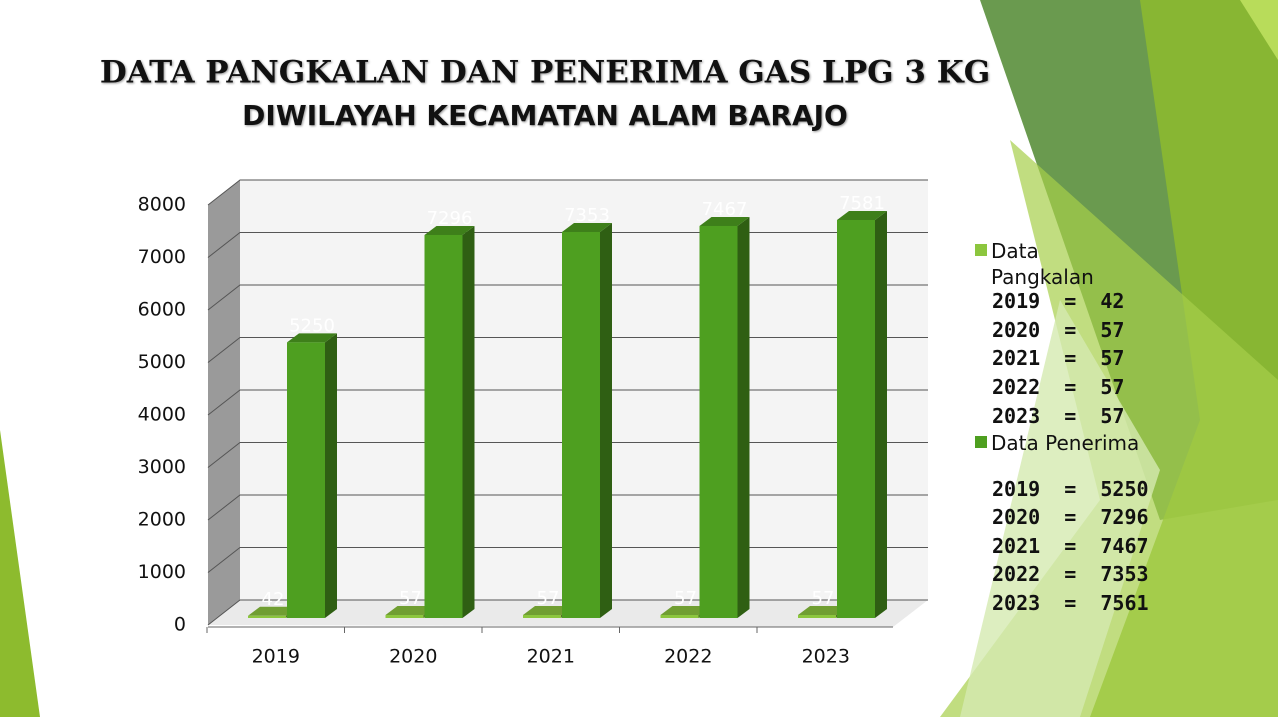  I want to click on chart-title: DATA PANGKALAN DAN PENERIMA GAS LPG 3 KG, so click(545, 73).